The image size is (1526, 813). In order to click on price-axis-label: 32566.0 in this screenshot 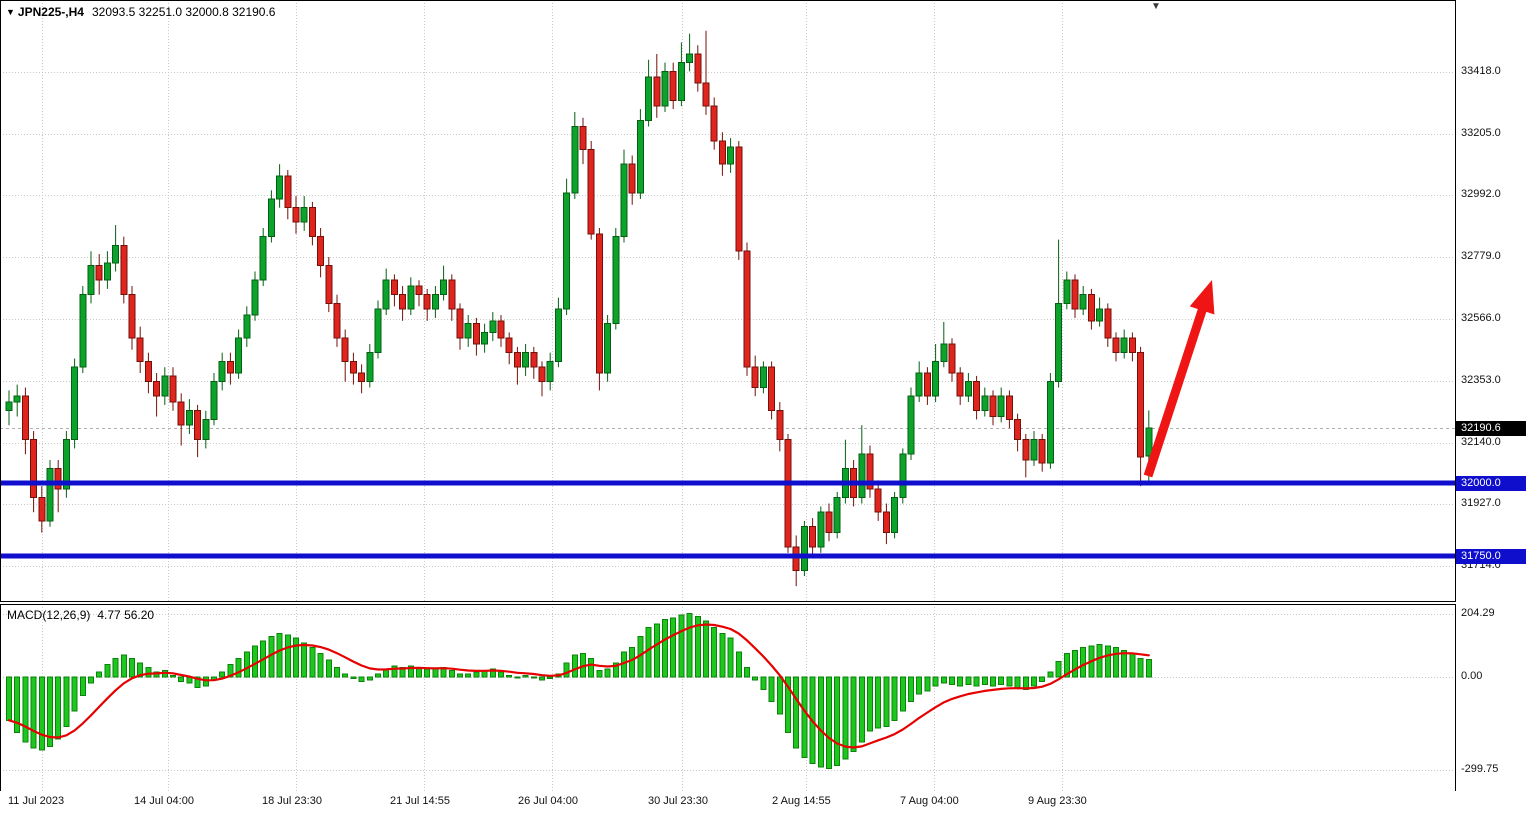, I will do `click(1481, 318)`.